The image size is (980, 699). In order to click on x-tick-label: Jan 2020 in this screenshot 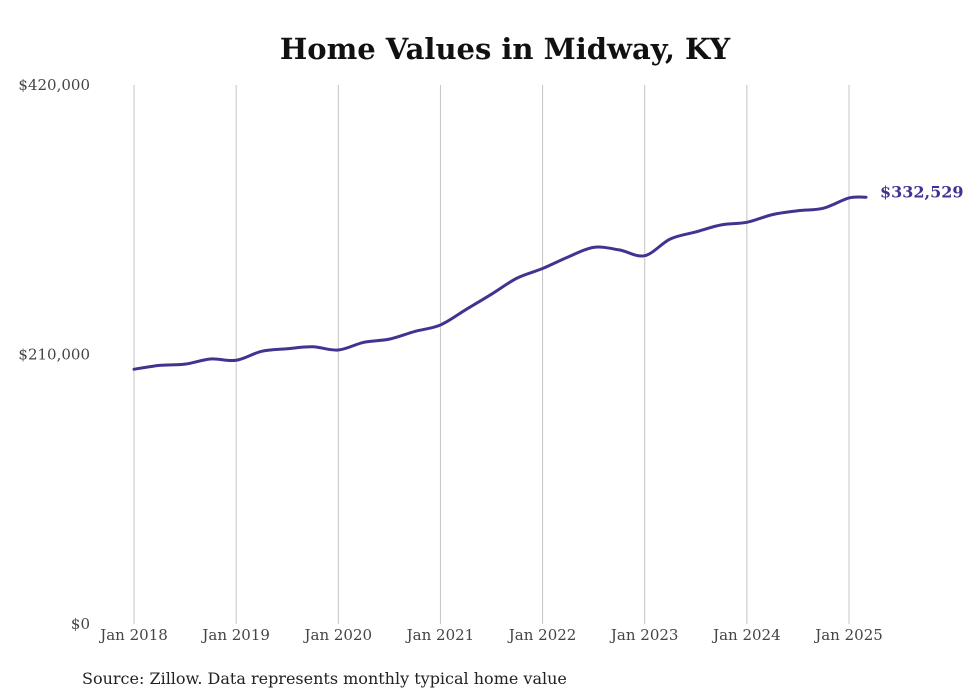, I will do `click(338, 635)`.